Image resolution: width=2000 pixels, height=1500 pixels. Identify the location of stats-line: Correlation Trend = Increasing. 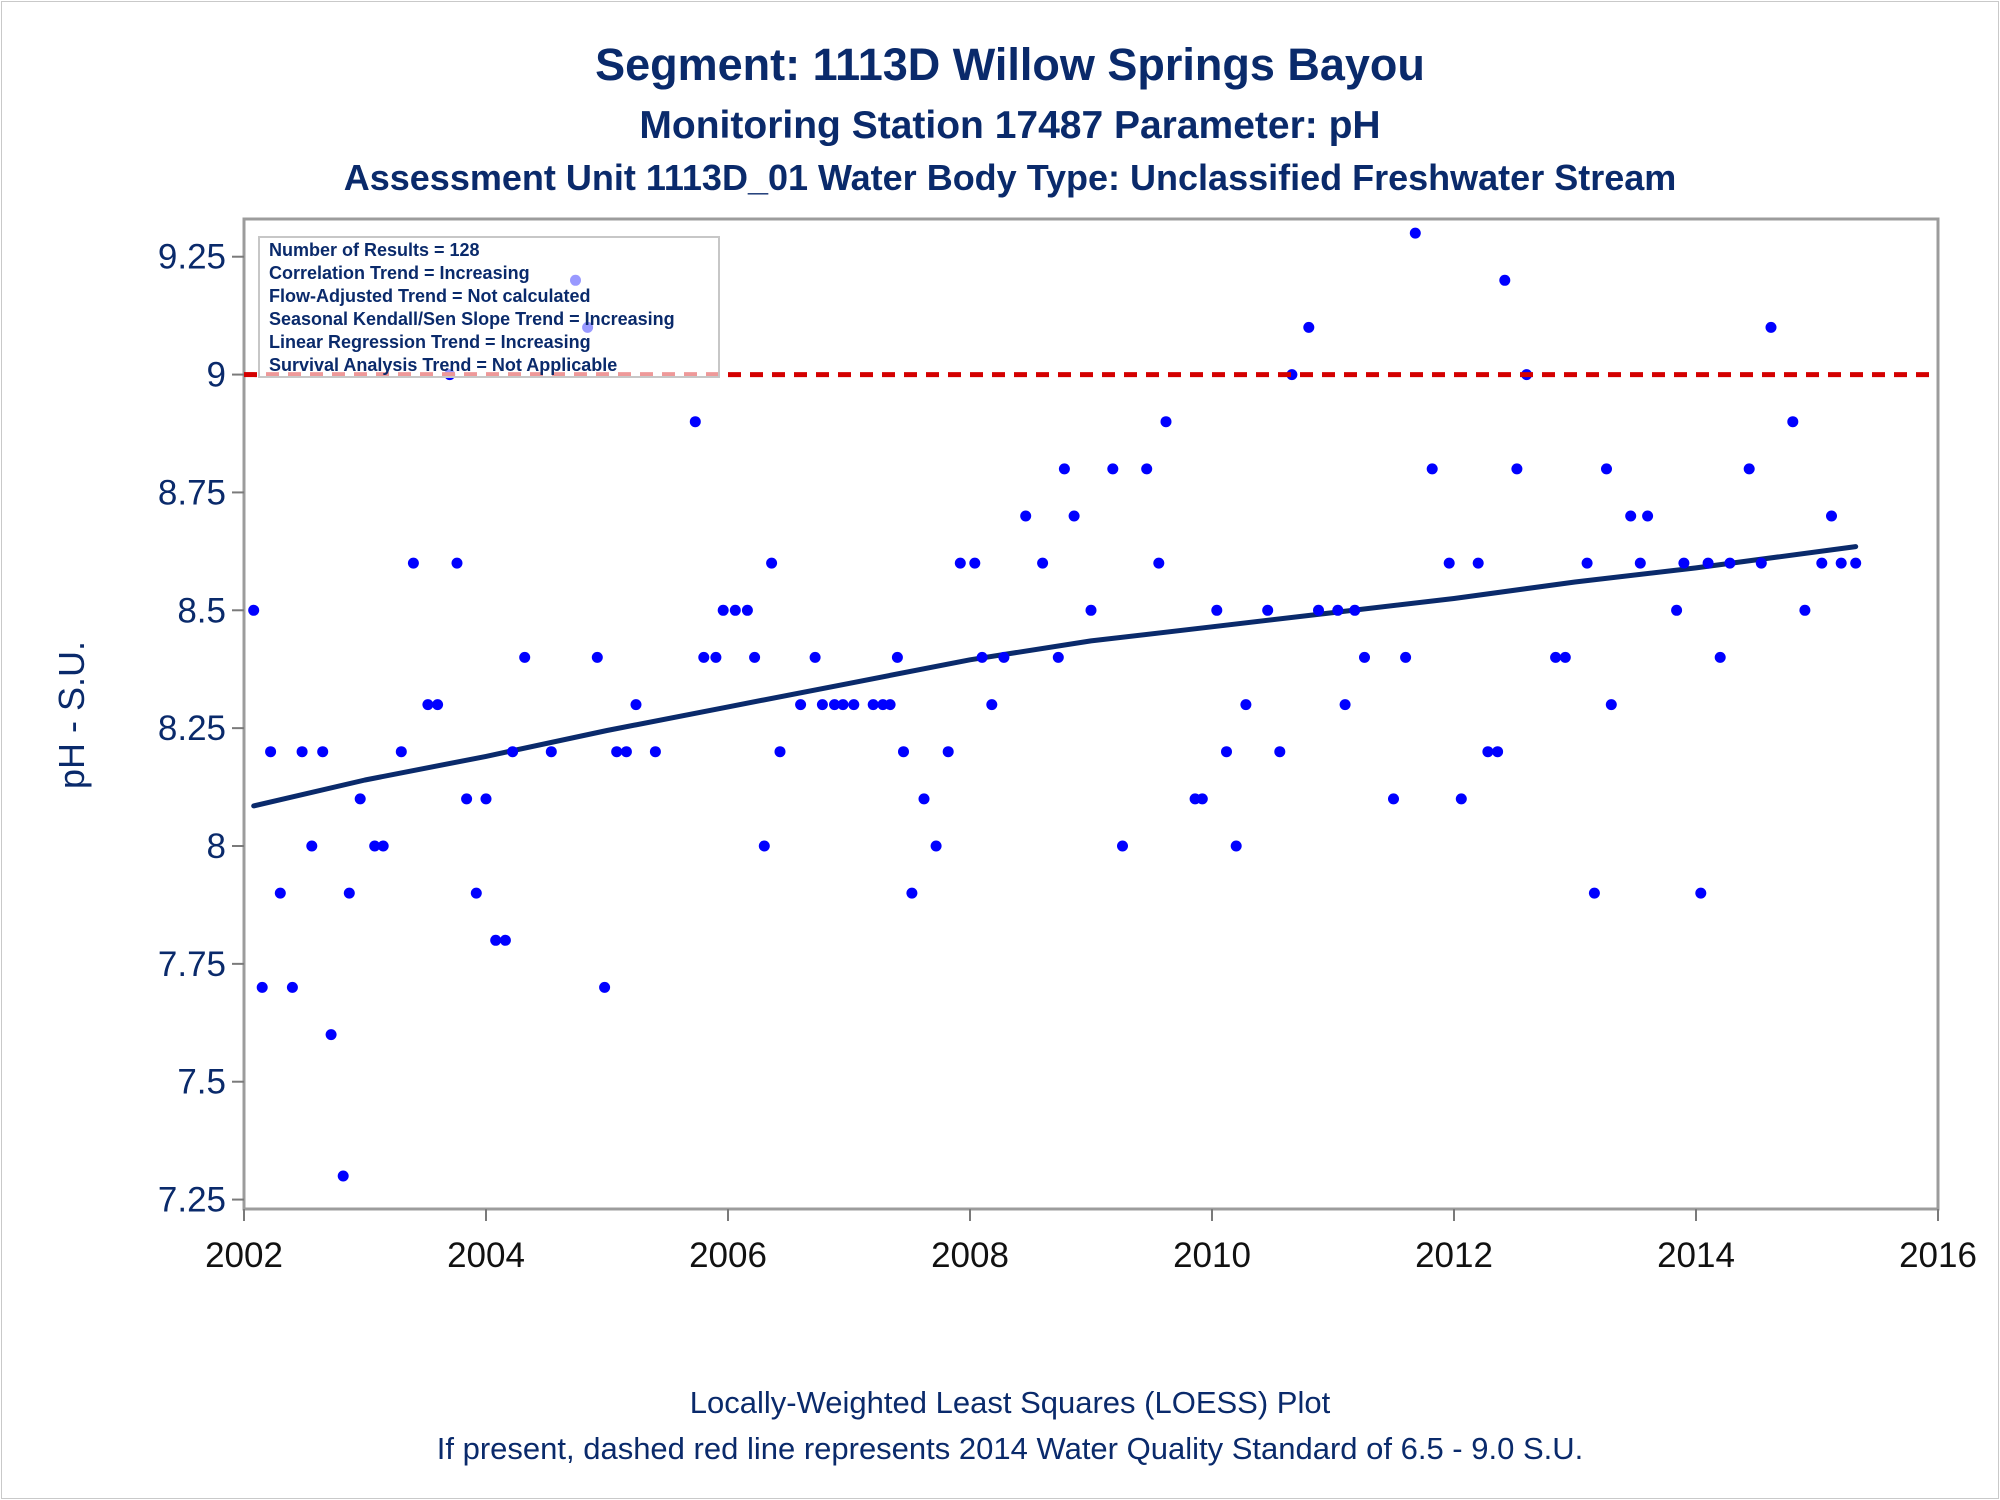
(399, 273).